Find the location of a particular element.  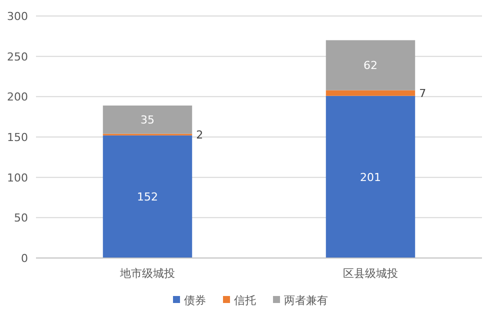

y-tick-label: 300 is located at coordinates (17, 16).